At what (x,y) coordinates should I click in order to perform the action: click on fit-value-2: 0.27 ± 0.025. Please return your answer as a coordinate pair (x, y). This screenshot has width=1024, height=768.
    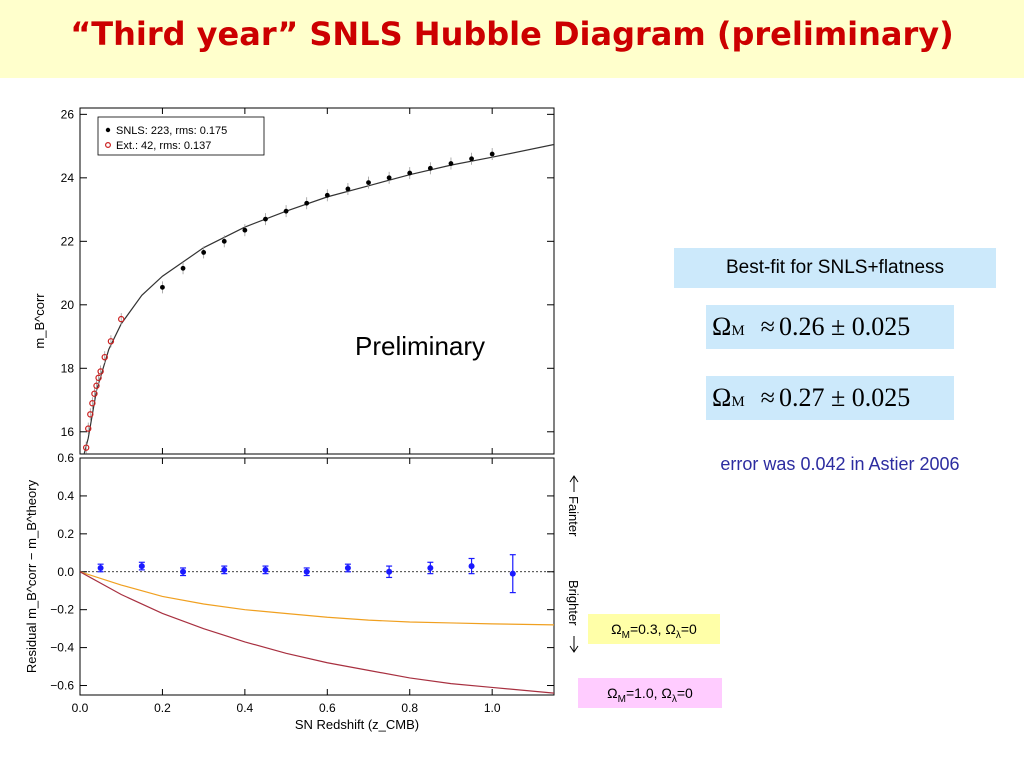
    Looking at the image, I should click on (844, 397).